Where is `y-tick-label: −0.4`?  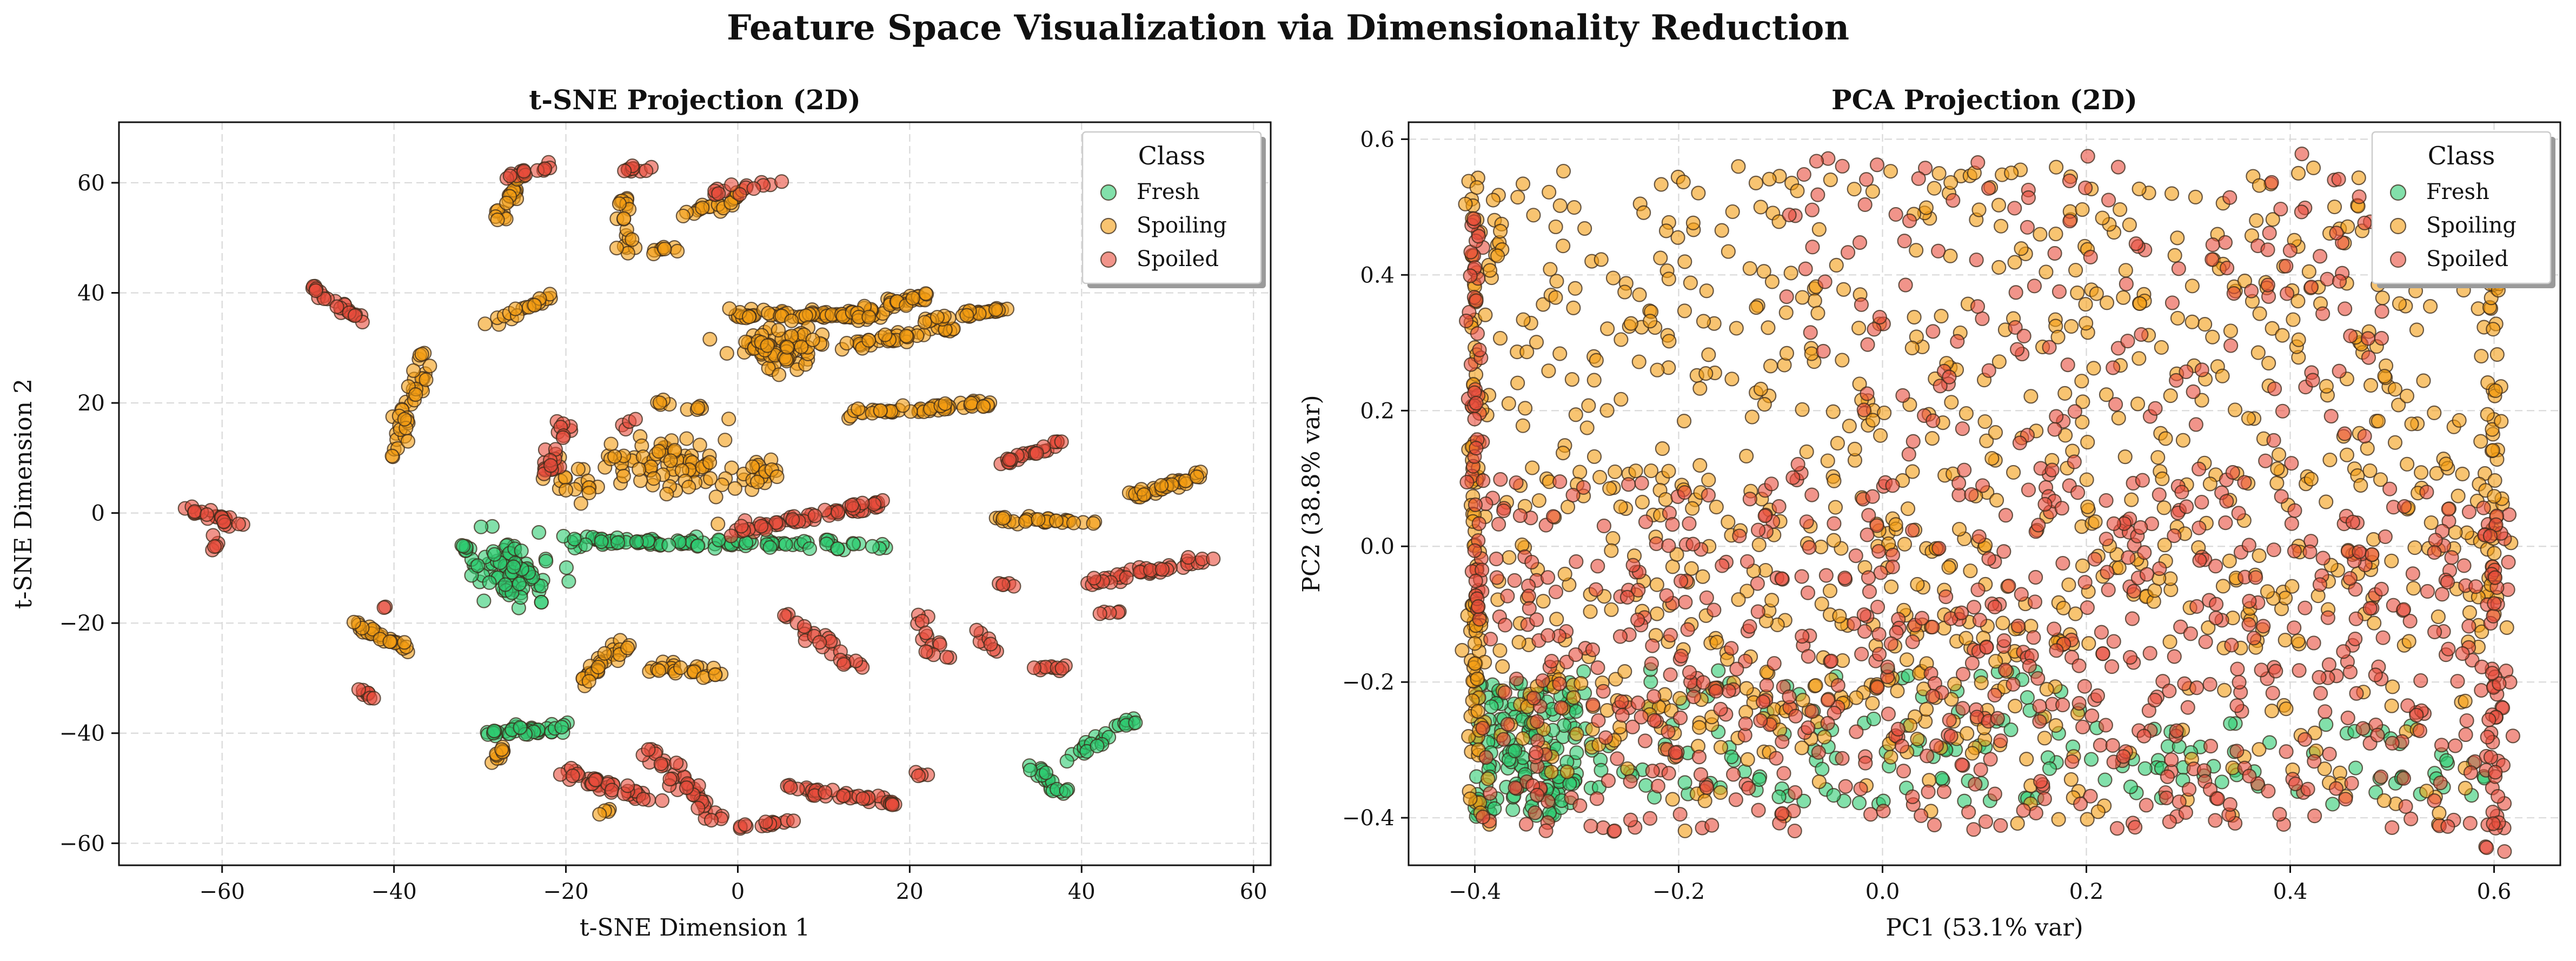 y-tick-label: −0.4 is located at coordinates (1368, 818).